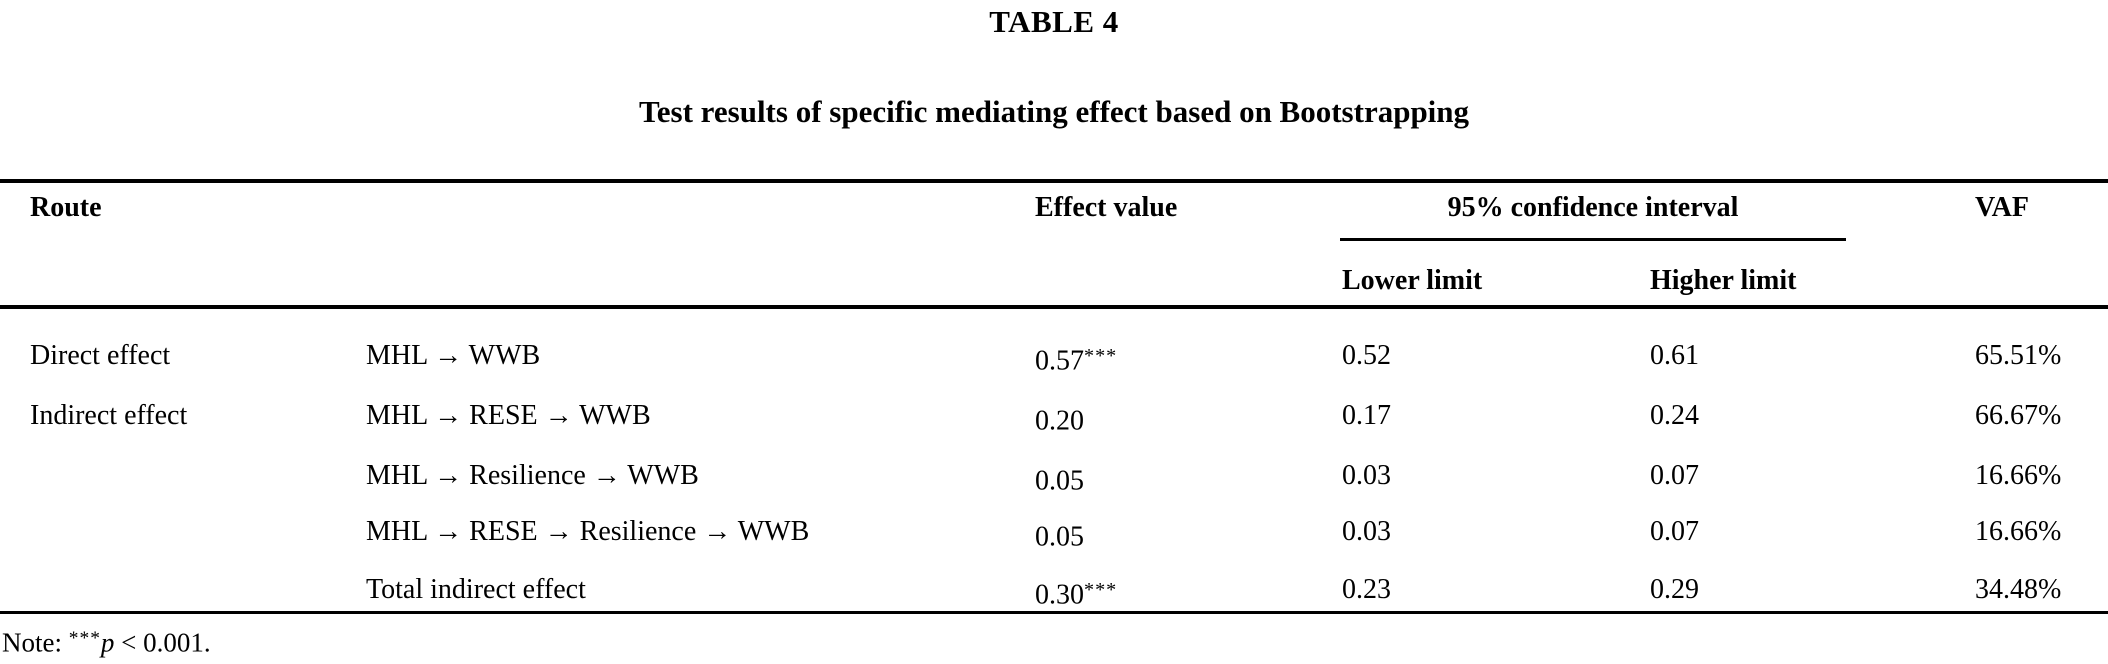 This screenshot has width=2108, height=664. Describe the element at coordinates (35, 642) in the screenshot. I see `footnote-prefix: Note:` at that location.